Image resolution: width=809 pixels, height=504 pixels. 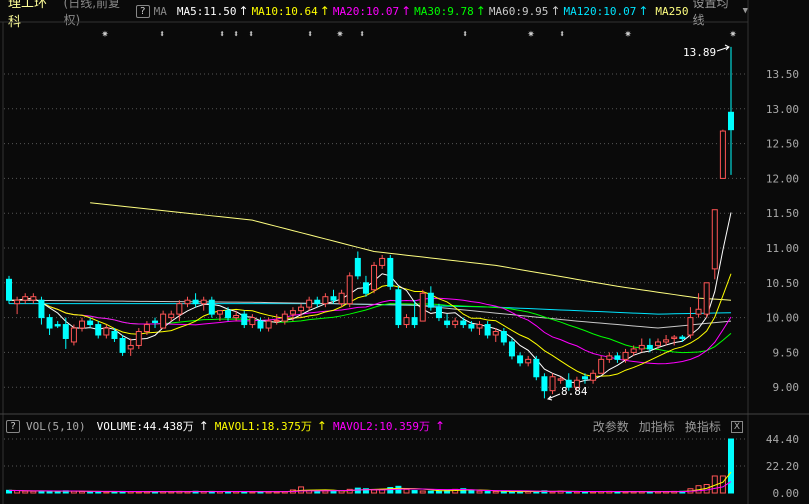 What do you see at coordinates (699, 52) in the screenshot?
I see `high-price-label: 13.89` at bounding box center [699, 52].